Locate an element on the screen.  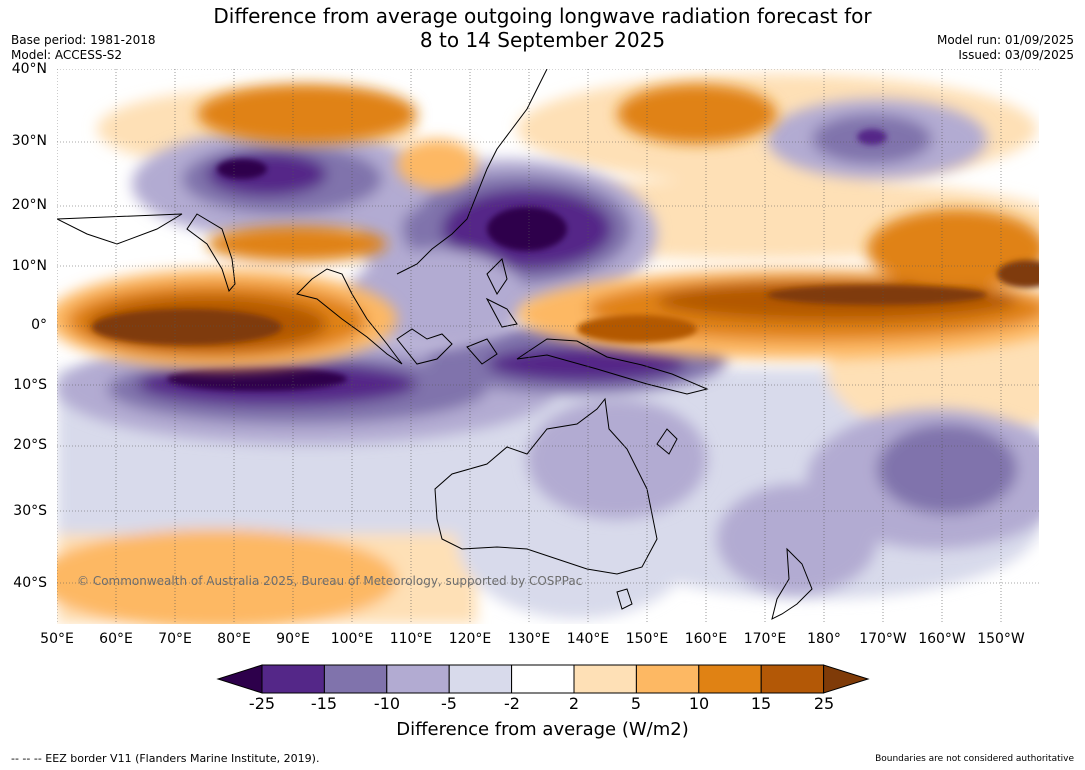
colorbar-tick: 10 is located at coordinates (699, 703).